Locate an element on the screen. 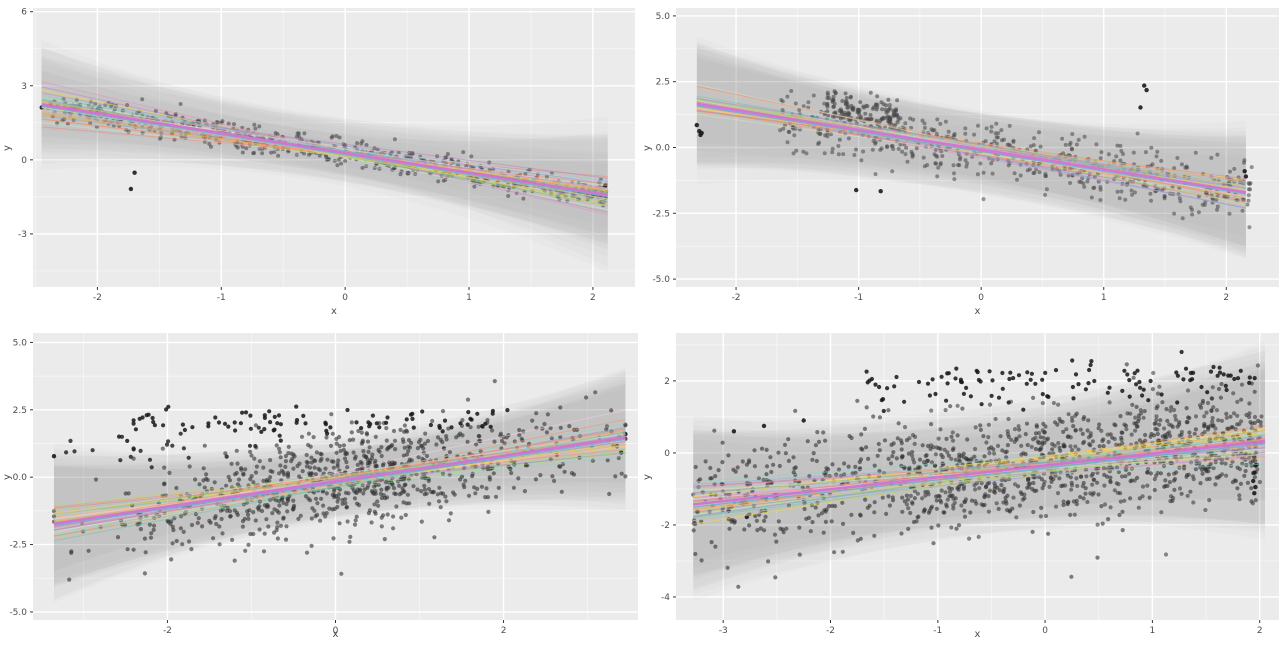  svg-text: -4 is located at coordinates (665, 598).